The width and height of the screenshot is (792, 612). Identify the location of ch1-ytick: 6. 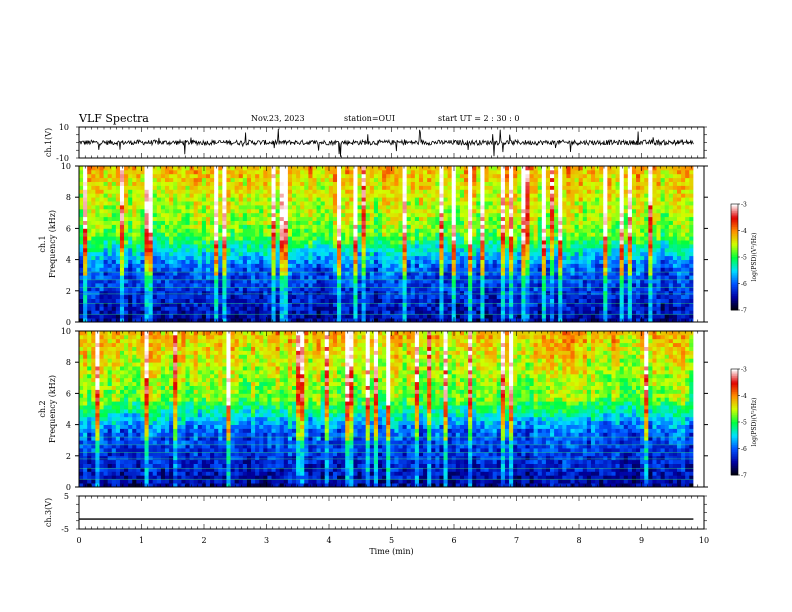
(68, 228).